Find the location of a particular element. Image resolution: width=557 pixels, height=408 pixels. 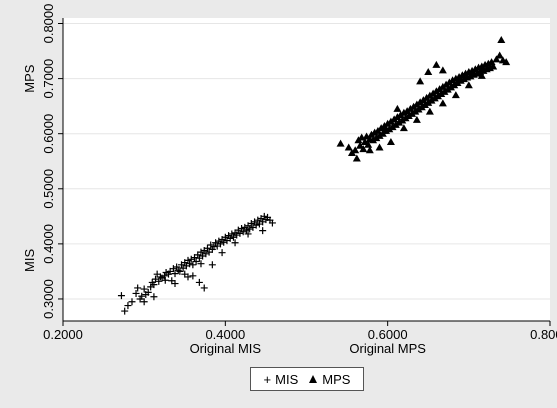

legend-entry-mps: MPS is located at coordinates (329, 379).